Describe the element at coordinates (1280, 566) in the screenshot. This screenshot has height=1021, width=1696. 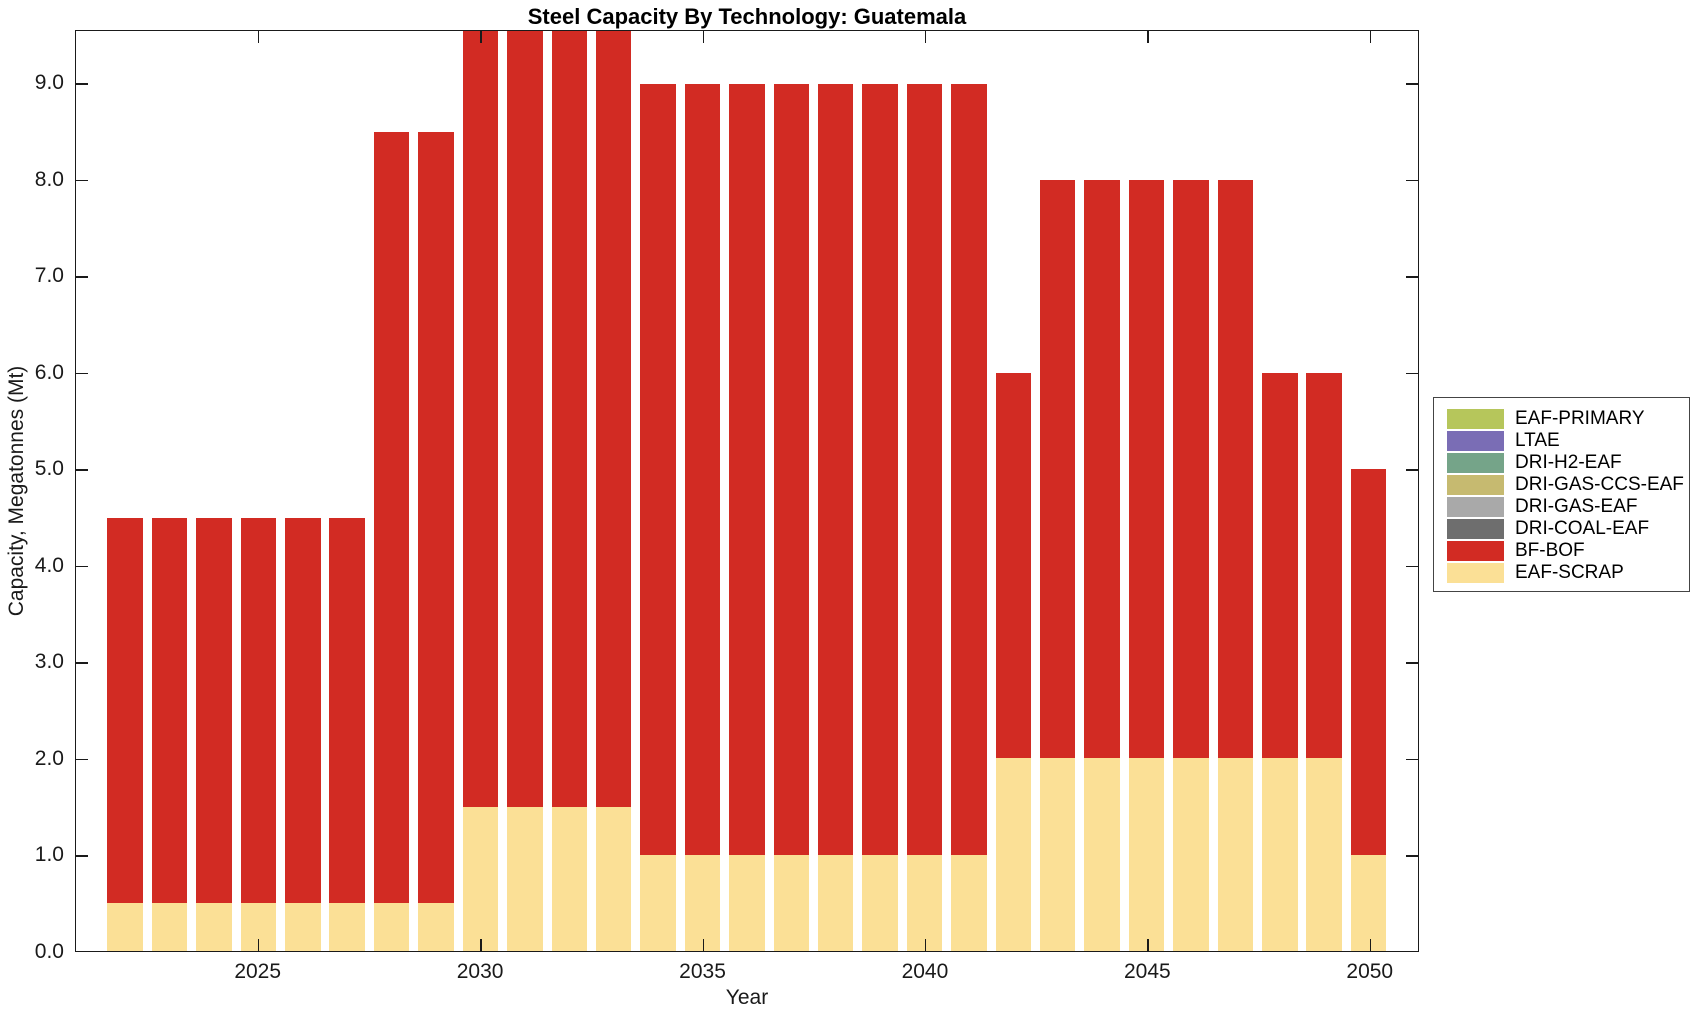
I see `bar-segment-bf-bof-2048` at that location.